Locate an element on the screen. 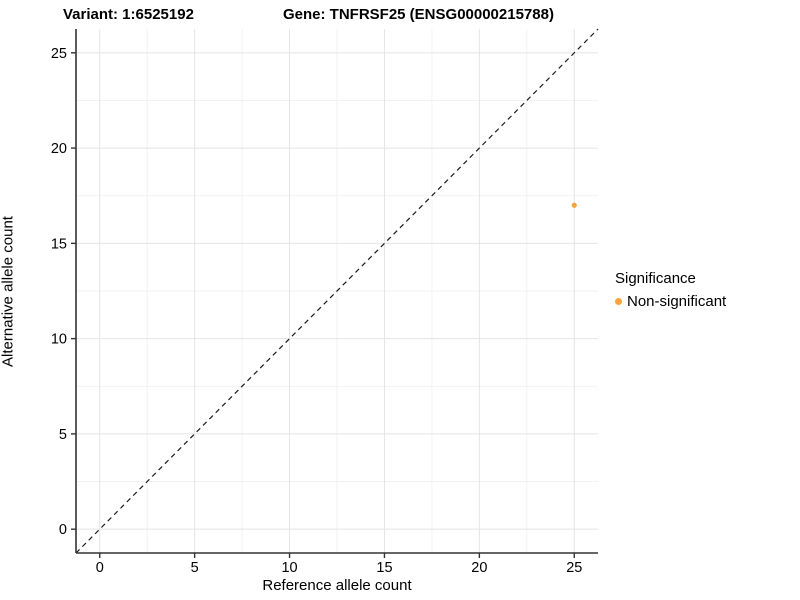 This screenshot has width=800, height=600. x-tick-label: 25 is located at coordinates (574, 568).